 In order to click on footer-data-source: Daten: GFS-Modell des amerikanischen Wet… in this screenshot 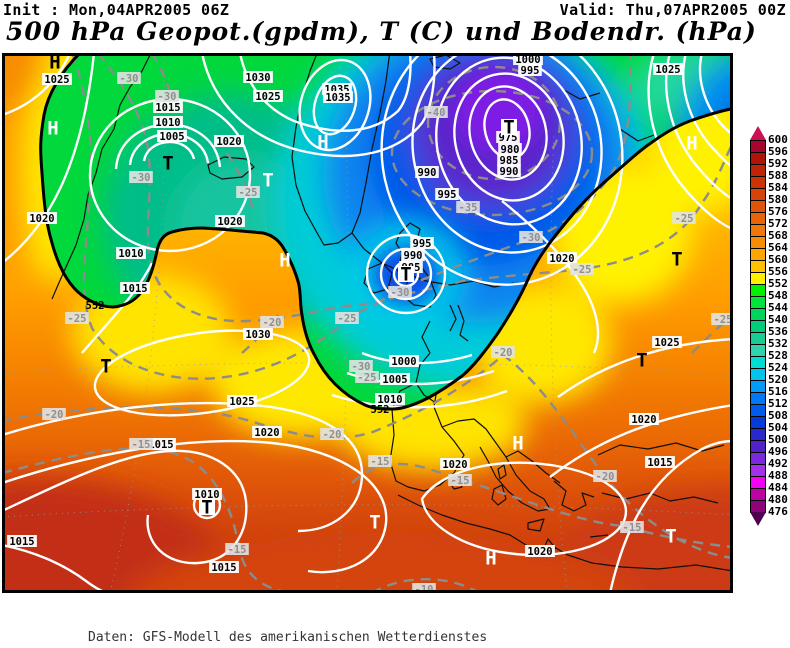, I will do `click(288, 637)`.